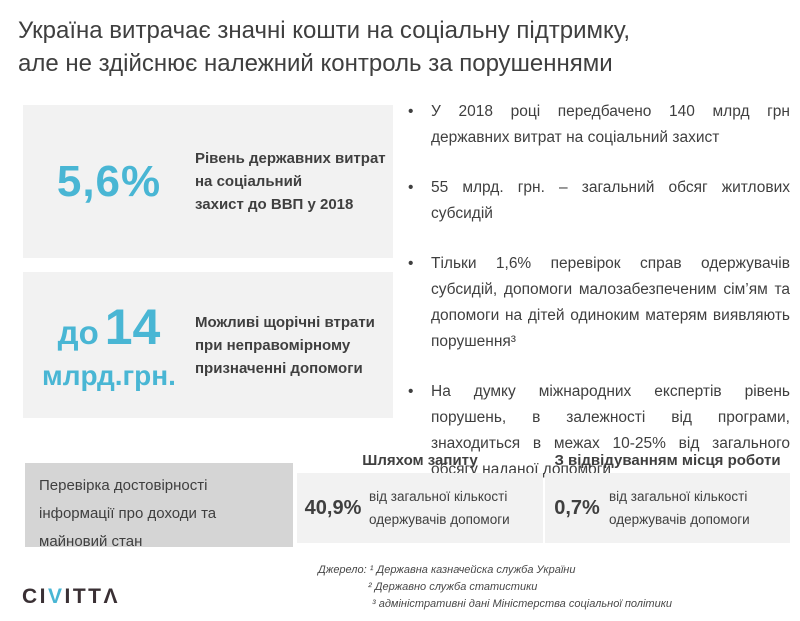  Describe the element at coordinates (109, 375) in the screenshot. I see `stat-unit: млрд.грн.` at that location.